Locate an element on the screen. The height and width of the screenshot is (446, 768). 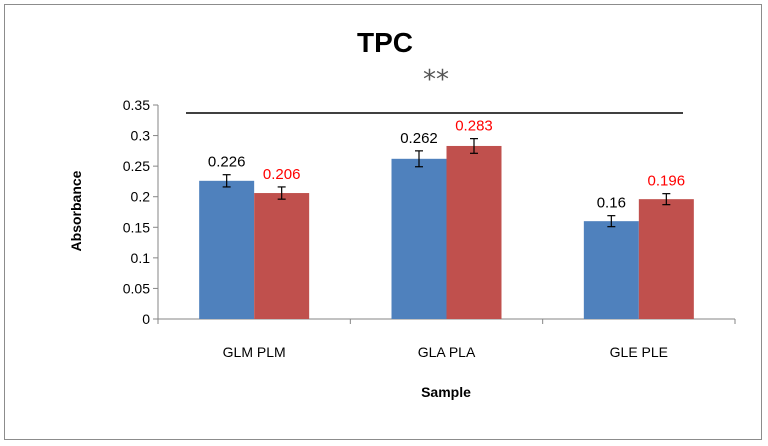
y-tick-label: 0.1 is located at coordinates (141, 258).